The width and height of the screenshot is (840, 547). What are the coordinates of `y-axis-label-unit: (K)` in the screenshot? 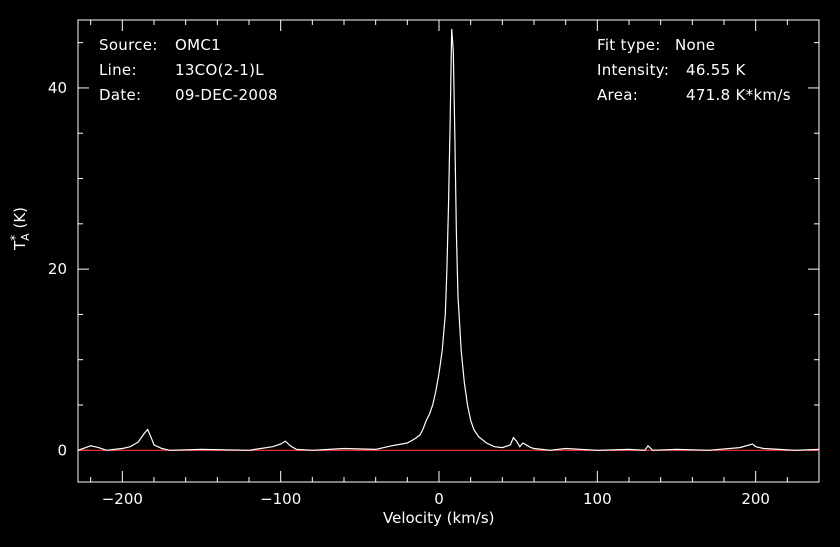 It's located at (20, 217).